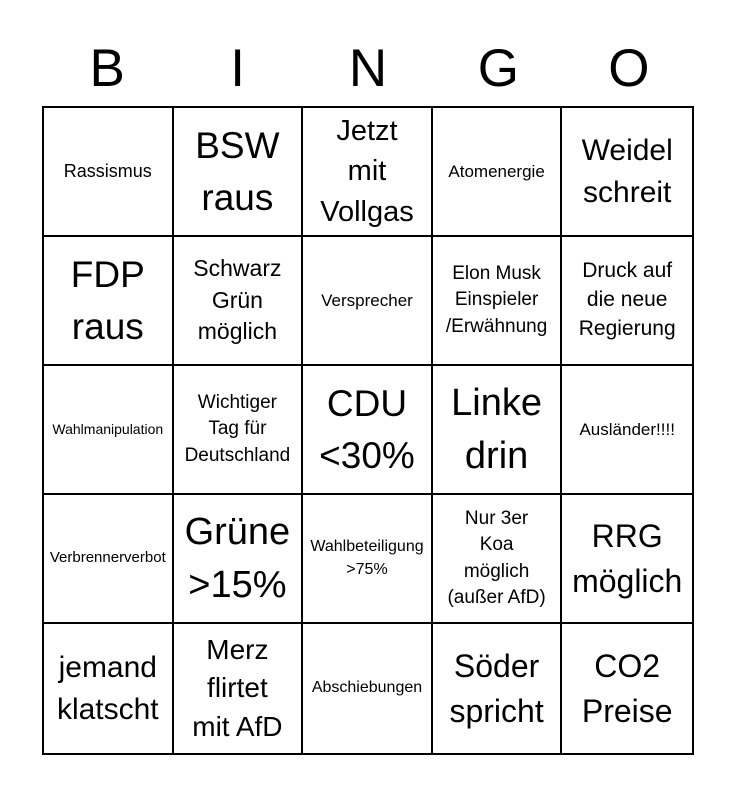 This screenshot has height=800, width=736. I want to click on cell-text-line: >75%, so click(367, 569).